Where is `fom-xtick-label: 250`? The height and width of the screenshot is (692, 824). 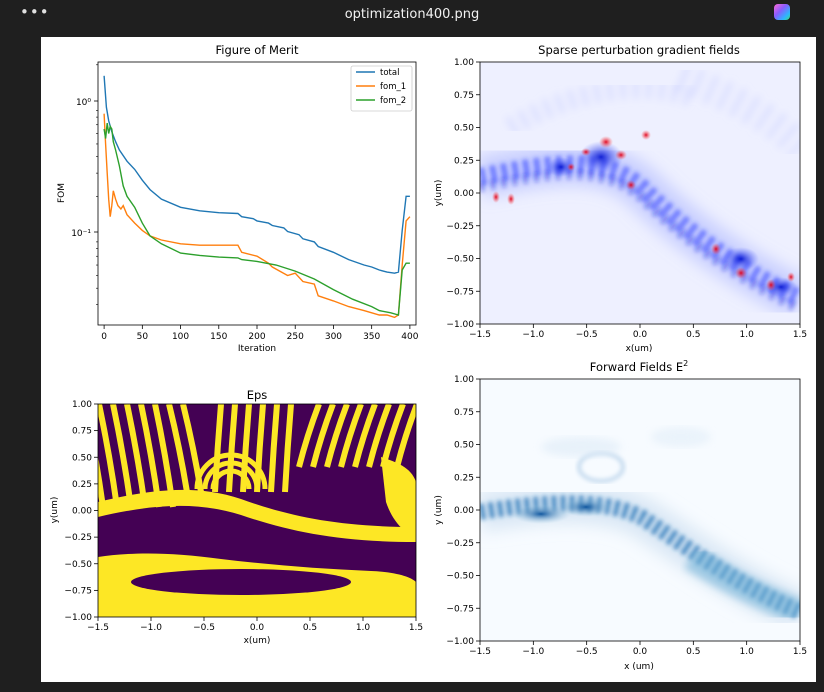 fom-xtick-label: 250 is located at coordinates (295, 337).